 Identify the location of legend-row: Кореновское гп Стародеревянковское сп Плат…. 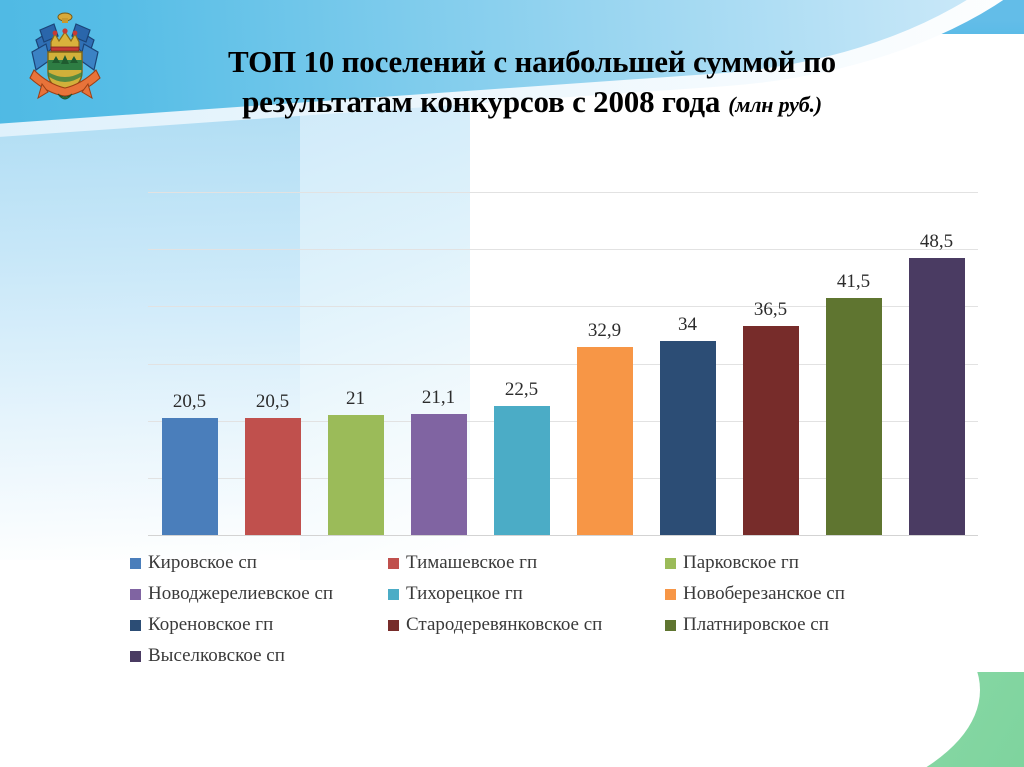
(545, 629).